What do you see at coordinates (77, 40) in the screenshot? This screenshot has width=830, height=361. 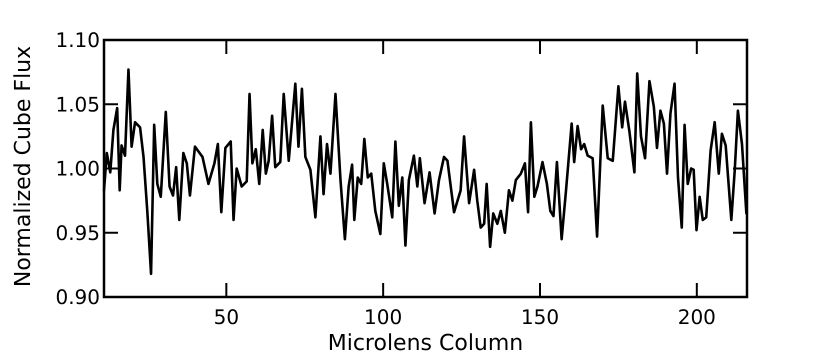 I see `y-tick-label: 1.10` at bounding box center [77, 40].